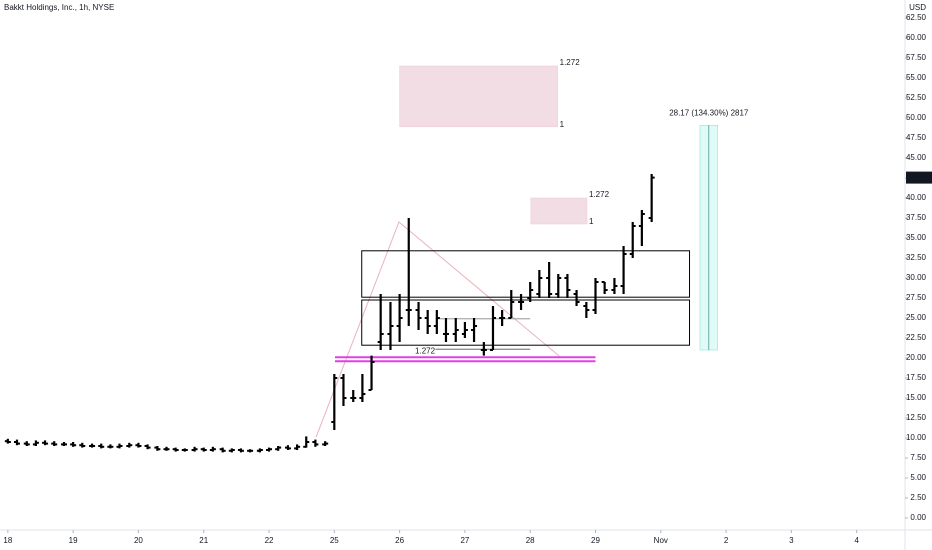 The width and height of the screenshot is (932, 550). Describe the element at coordinates (918, 497) in the screenshot. I see `y-tick-label: 2.50` at that location.